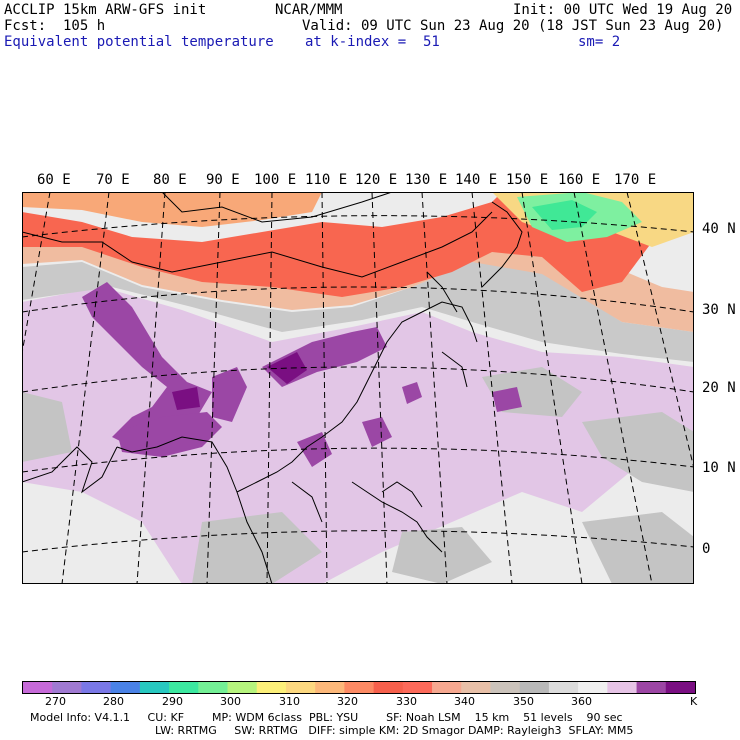 This screenshot has height=740, width=740. What do you see at coordinates (623, 10) in the screenshot?
I see `init-time: Init: 00 UTC Wed 19 Aug 20` at bounding box center [623, 10].